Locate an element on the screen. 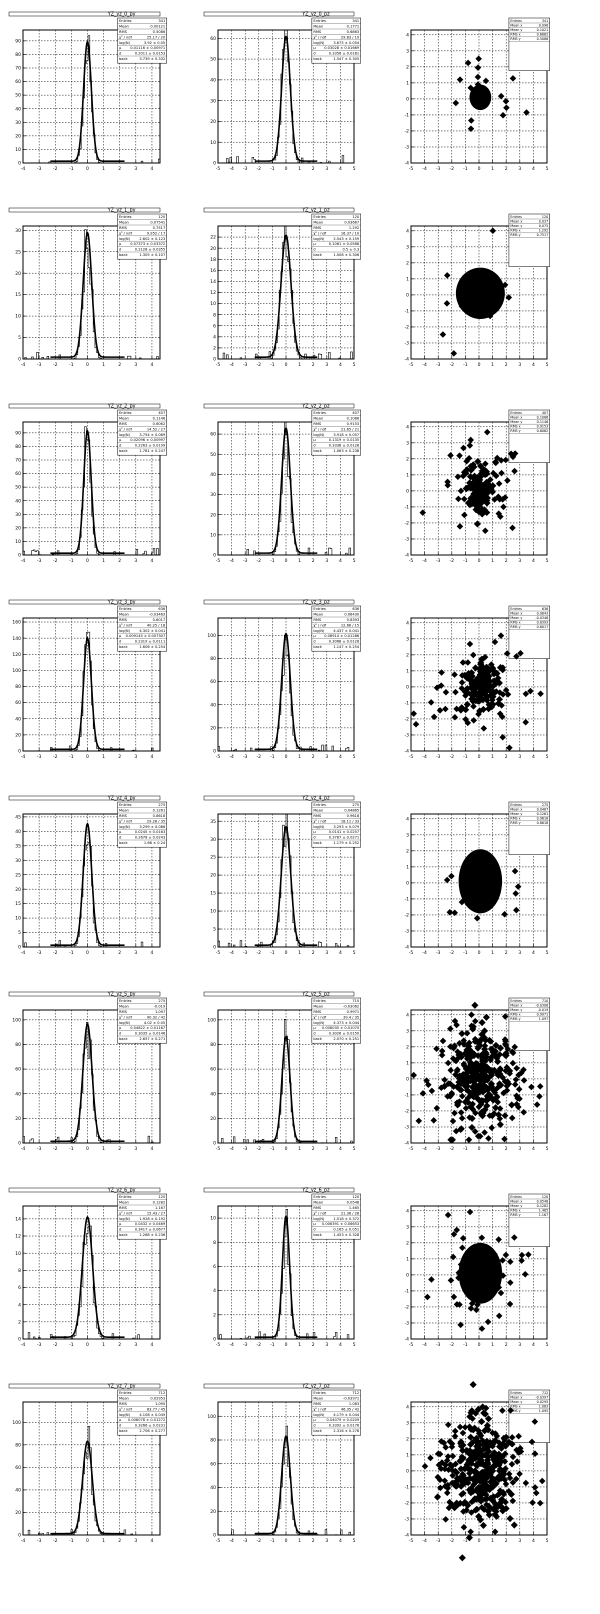 The image size is (600, 1614). stats-value: -0.0346 is located at coordinates (541, 618).